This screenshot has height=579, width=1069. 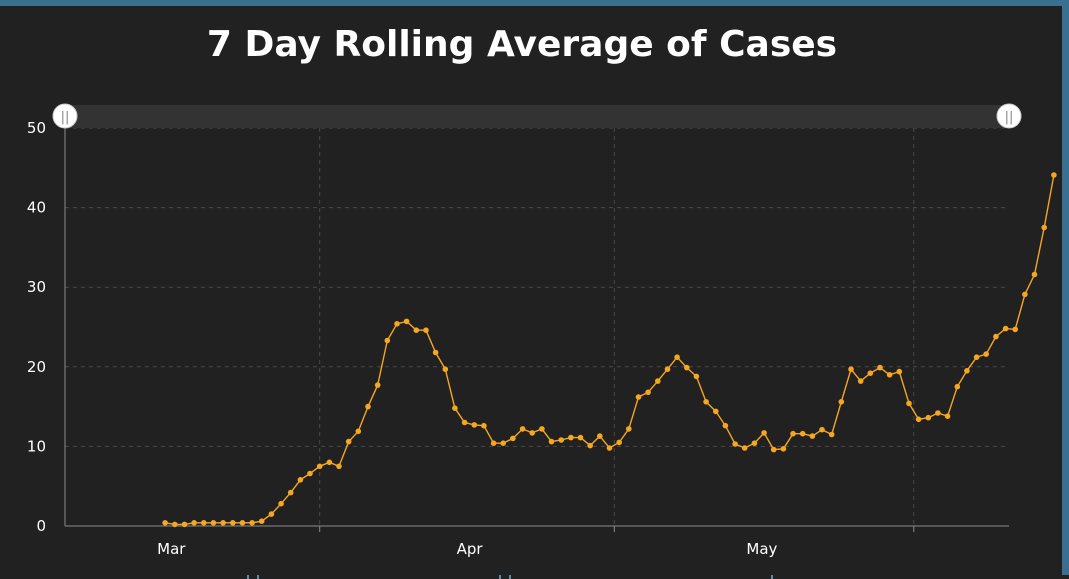 What do you see at coordinates (171, 549) in the screenshot?
I see `x-tick-label: Mar` at bounding box center [171, 549].